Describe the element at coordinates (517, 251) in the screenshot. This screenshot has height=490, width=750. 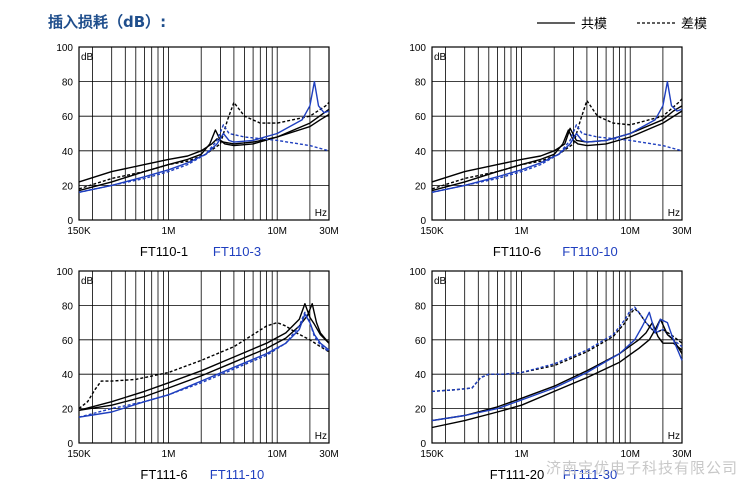
I see `caption-black: FT110-6` at that location.